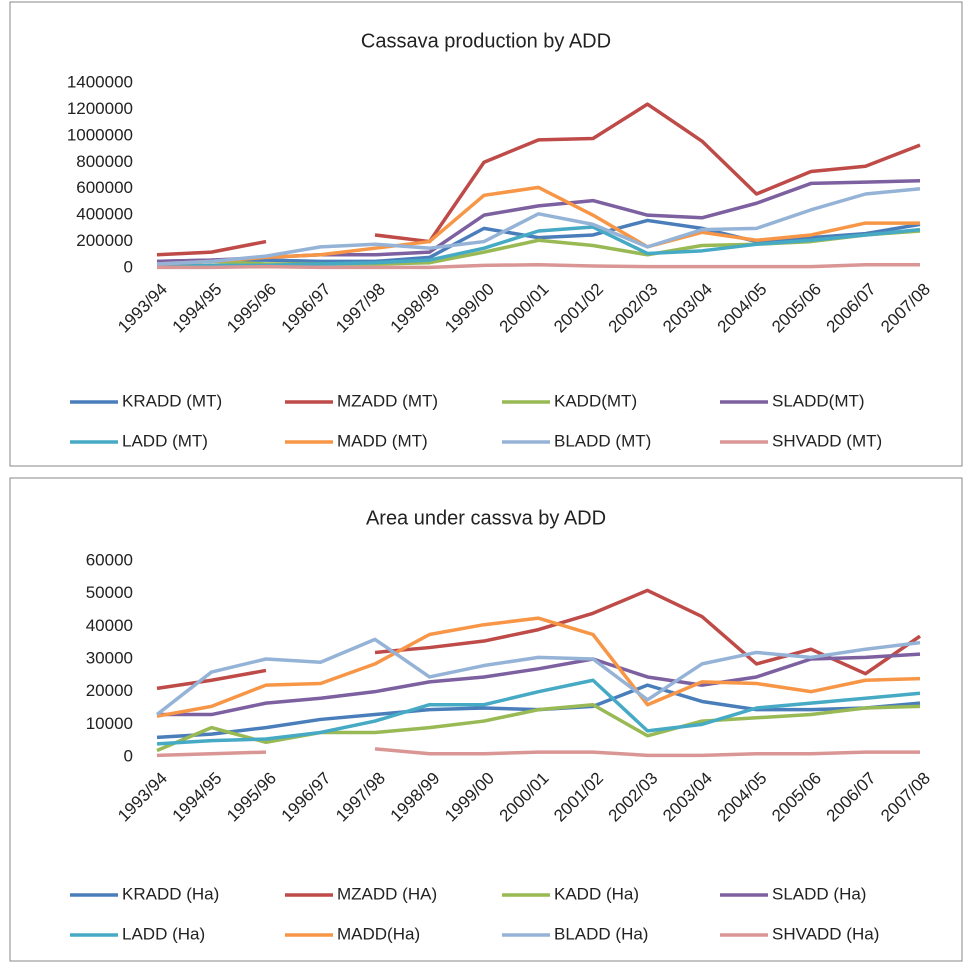 The image size is (973, 962). I want to click on legend-label: MZADD (MT), so click(387, 400).